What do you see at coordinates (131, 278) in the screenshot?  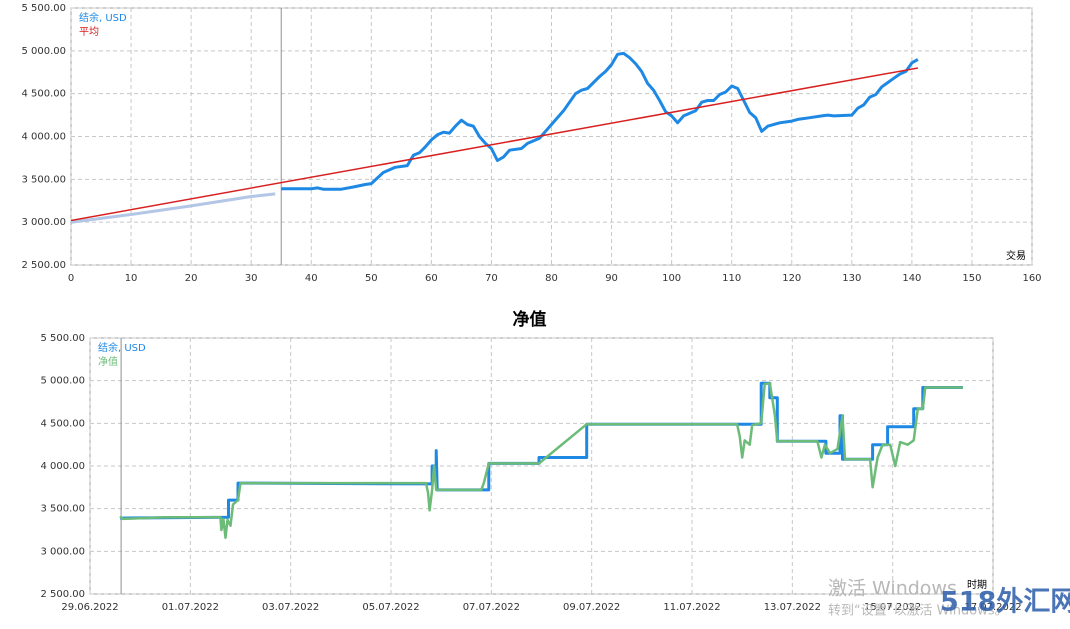 I see `x-tick-label: 10` at bounding box center [131, 278].